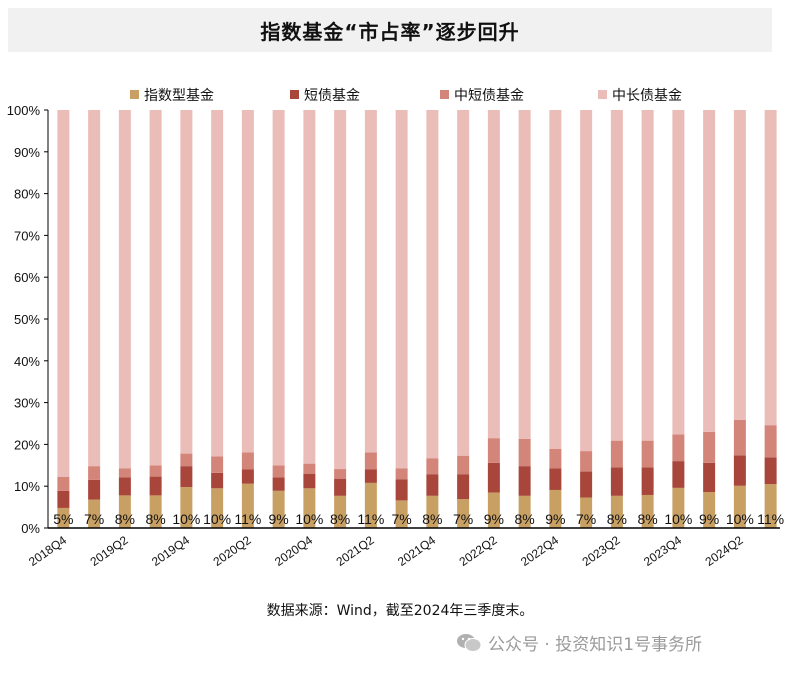 This screenshot has width=800, height=676. Describe the element at coordinates (332, 95) in the screenshot. I see `legend-label: 短债基金` at that location.